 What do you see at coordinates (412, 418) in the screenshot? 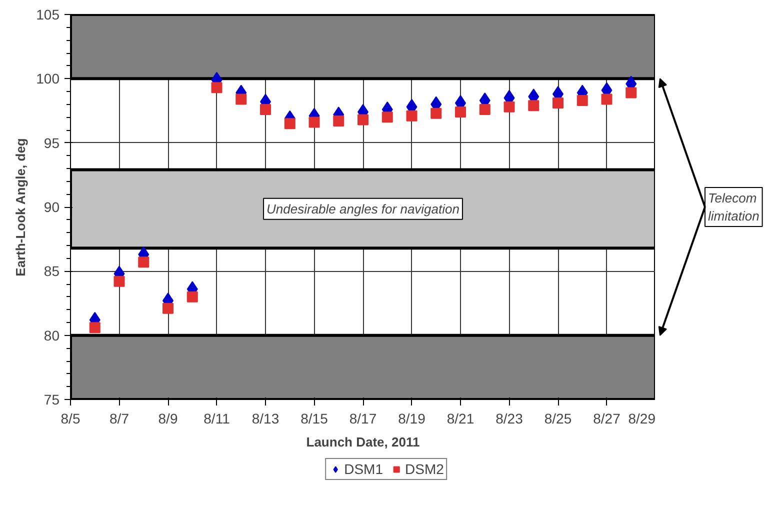
I see `x-tick-label: 8/19` at bounding box center [412, 418].